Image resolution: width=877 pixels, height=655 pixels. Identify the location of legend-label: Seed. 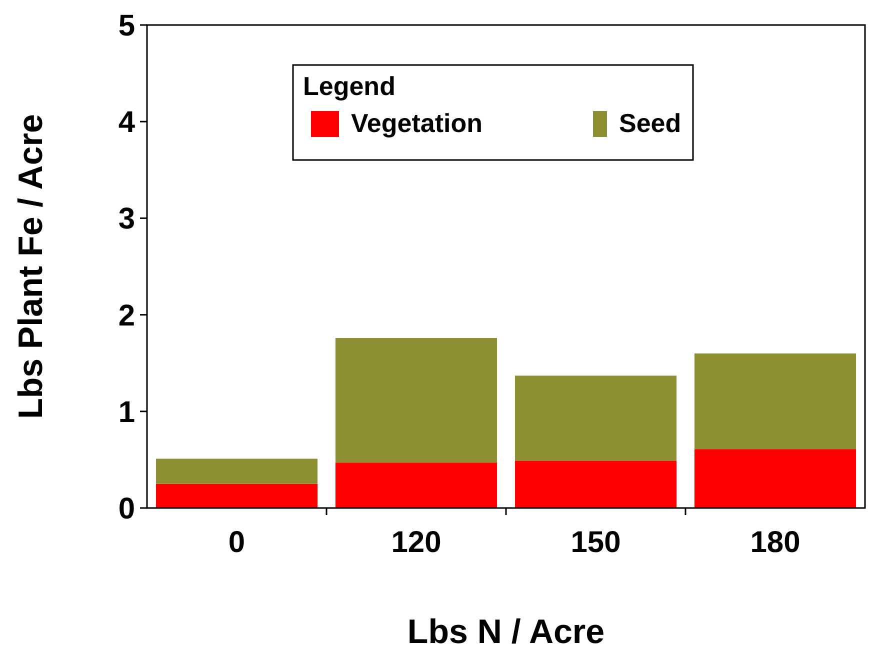
(650, 123).